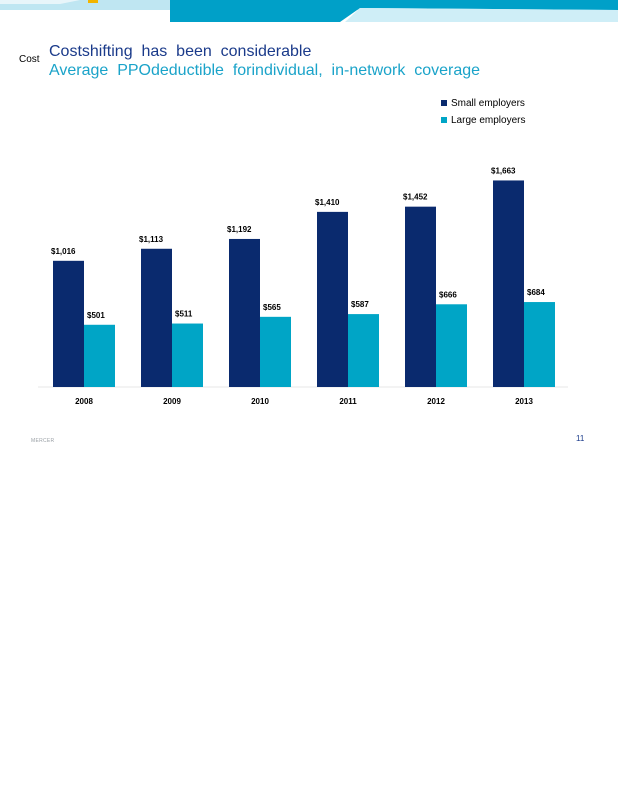 The height and width of the screenshot is (800, 618). Describe the element at coordinates (524, 401) in the screenshot. I see `x-tick-label-2013: 2013` at that location.